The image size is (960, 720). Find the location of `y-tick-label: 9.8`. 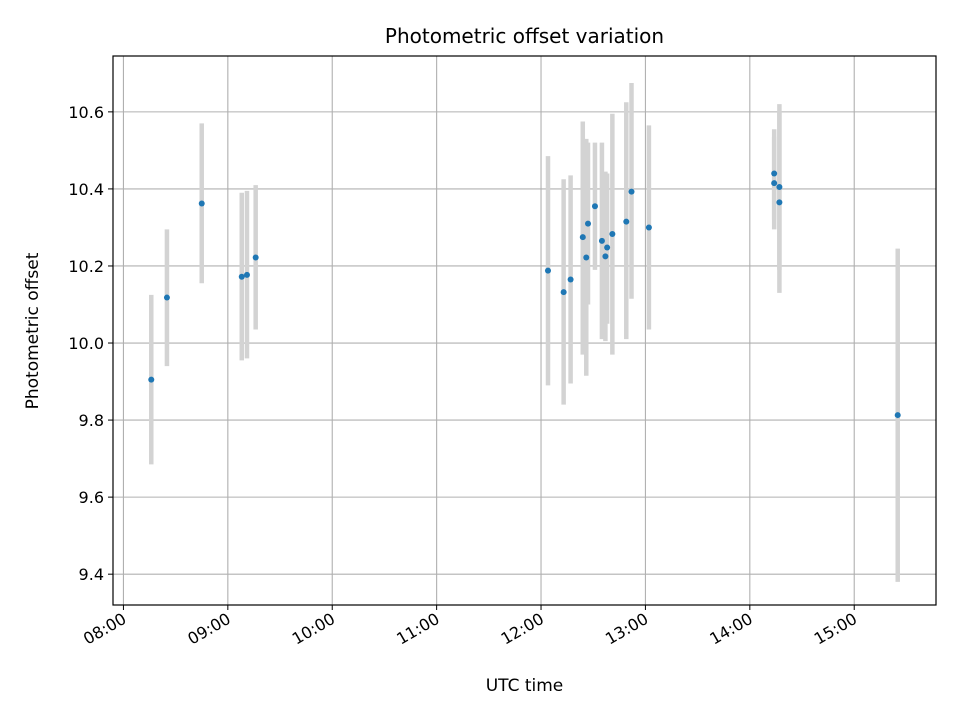

y-tick-label: 9.8 is located at coordinates (91, 420).